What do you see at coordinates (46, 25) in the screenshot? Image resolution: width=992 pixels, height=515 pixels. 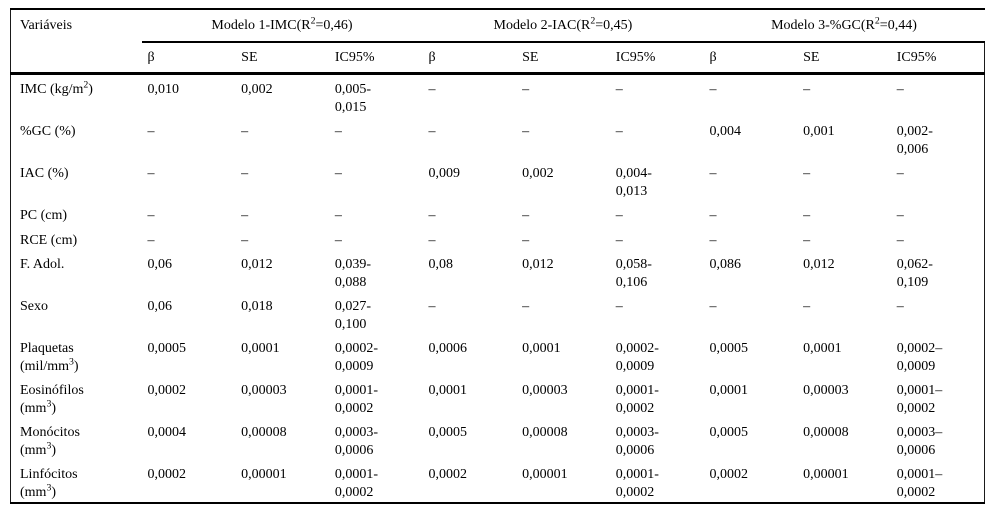 I see `variables-column-header: Variáveis` at bounding box center [46, 25].